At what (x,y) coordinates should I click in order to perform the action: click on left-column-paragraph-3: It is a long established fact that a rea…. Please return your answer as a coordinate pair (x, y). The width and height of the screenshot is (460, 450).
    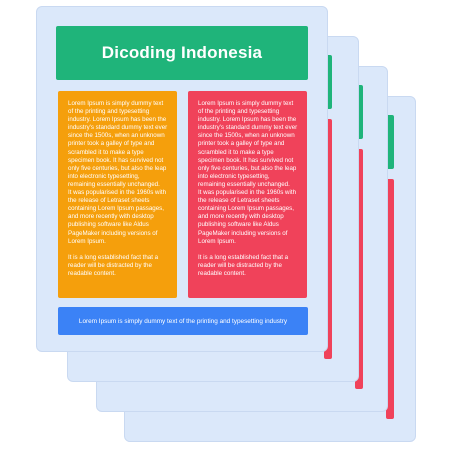
    Looking at the image, I should click on (113, 265).